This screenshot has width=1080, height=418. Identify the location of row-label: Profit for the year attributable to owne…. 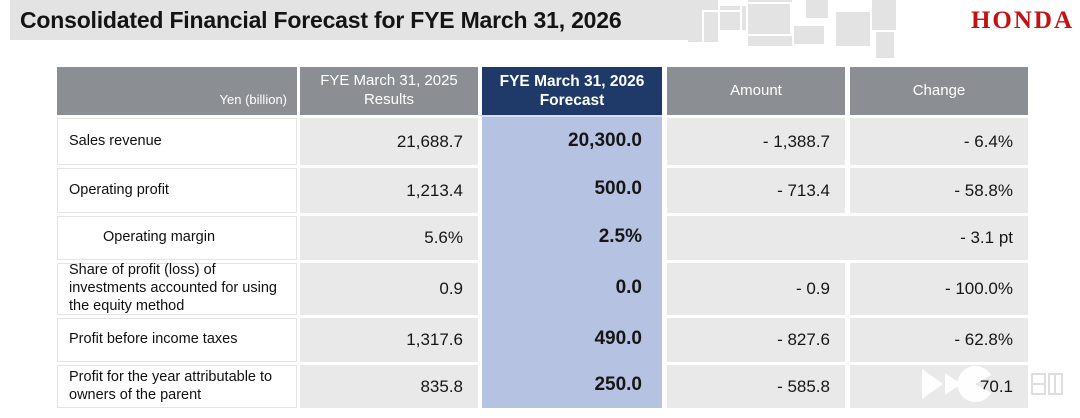
(177, 385).